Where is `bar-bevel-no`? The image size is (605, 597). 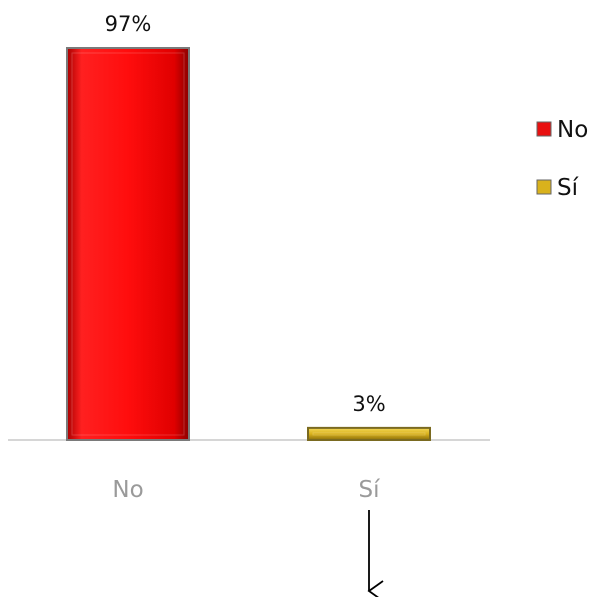 bar-bevel-no is located at coordinates (128, 244).